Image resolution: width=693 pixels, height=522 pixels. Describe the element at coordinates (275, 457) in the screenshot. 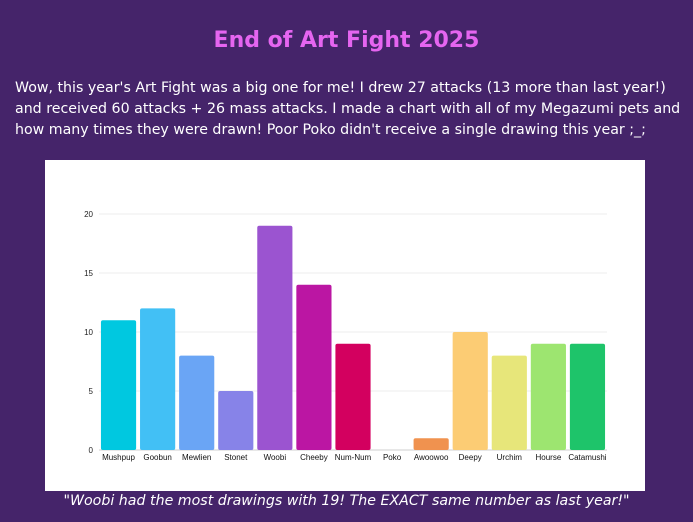

I see `x-category-label: Woobi` at that location.